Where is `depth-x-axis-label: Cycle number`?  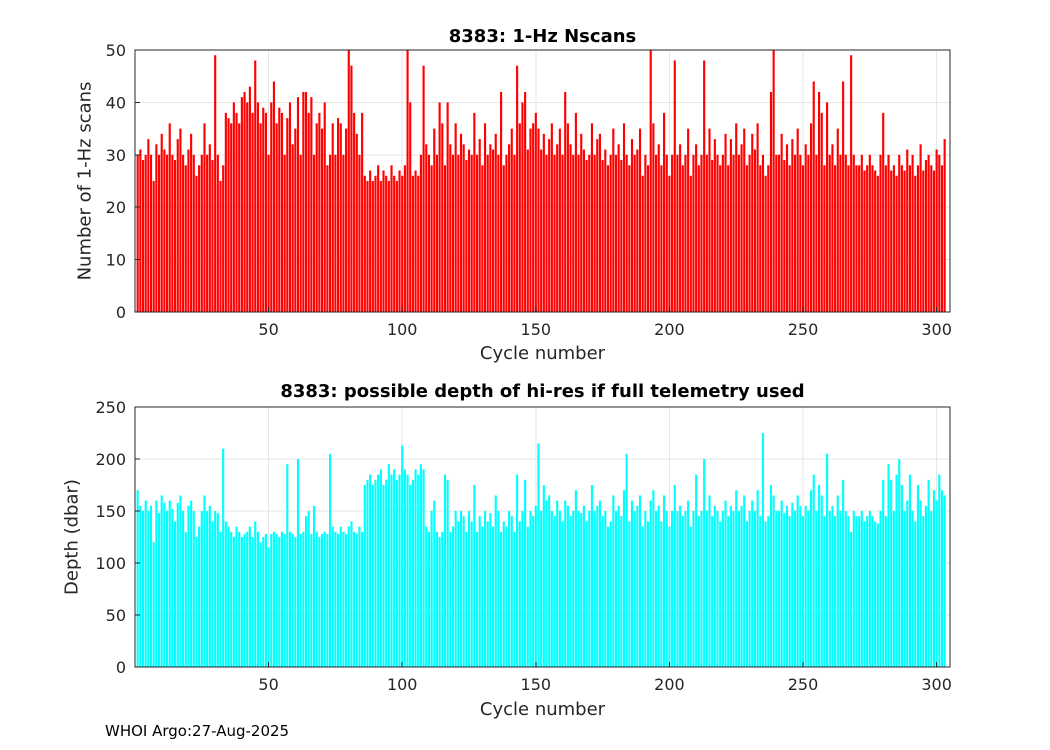 depth-x-axis-label: Cycle number is located at coordinates (542, 709).